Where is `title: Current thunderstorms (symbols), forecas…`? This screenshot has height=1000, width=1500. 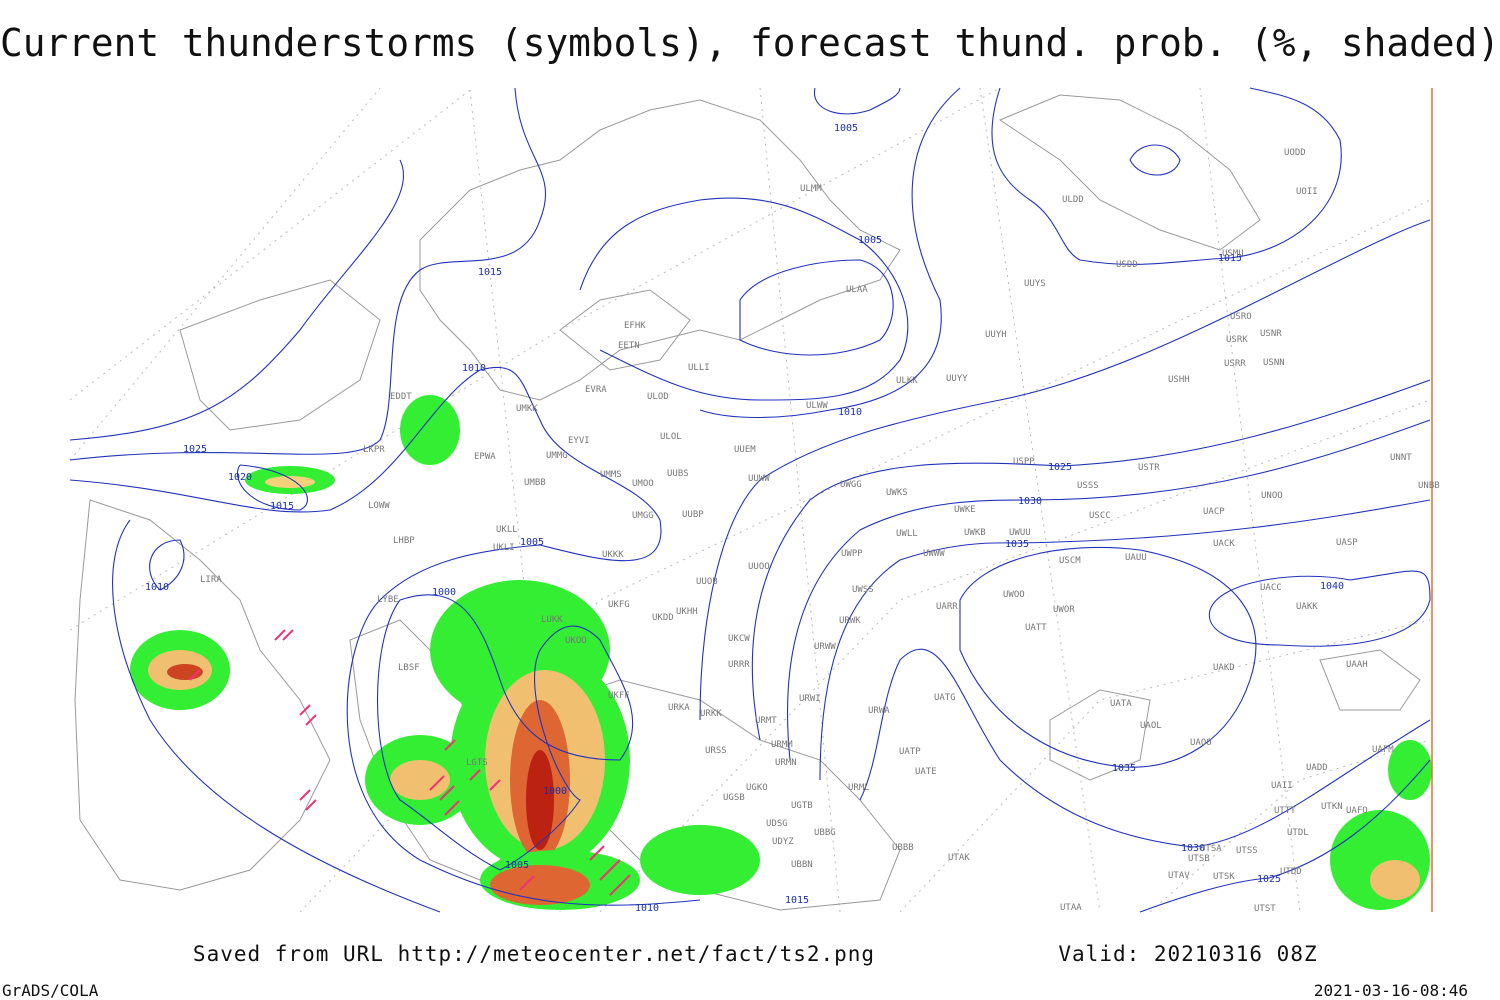
title: Current thunderstorms (symbols), forecas… is located at coordinates (750, 43).